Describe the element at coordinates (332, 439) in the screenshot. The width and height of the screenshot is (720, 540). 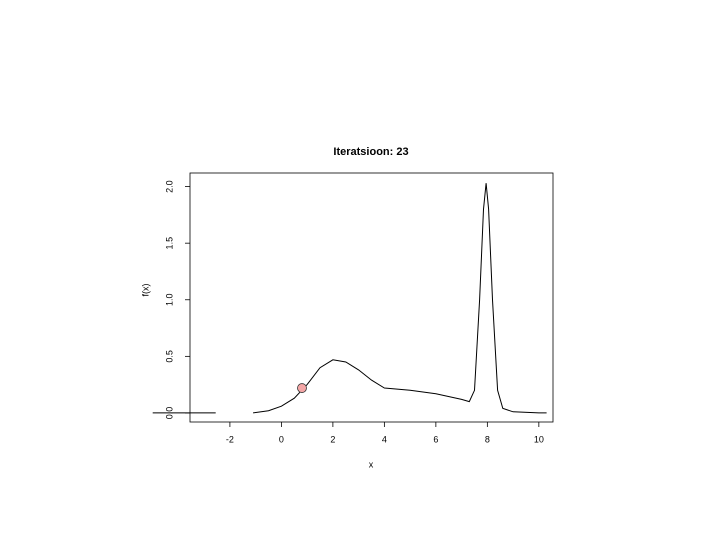
I see `x-tick-label: 2` at that location.